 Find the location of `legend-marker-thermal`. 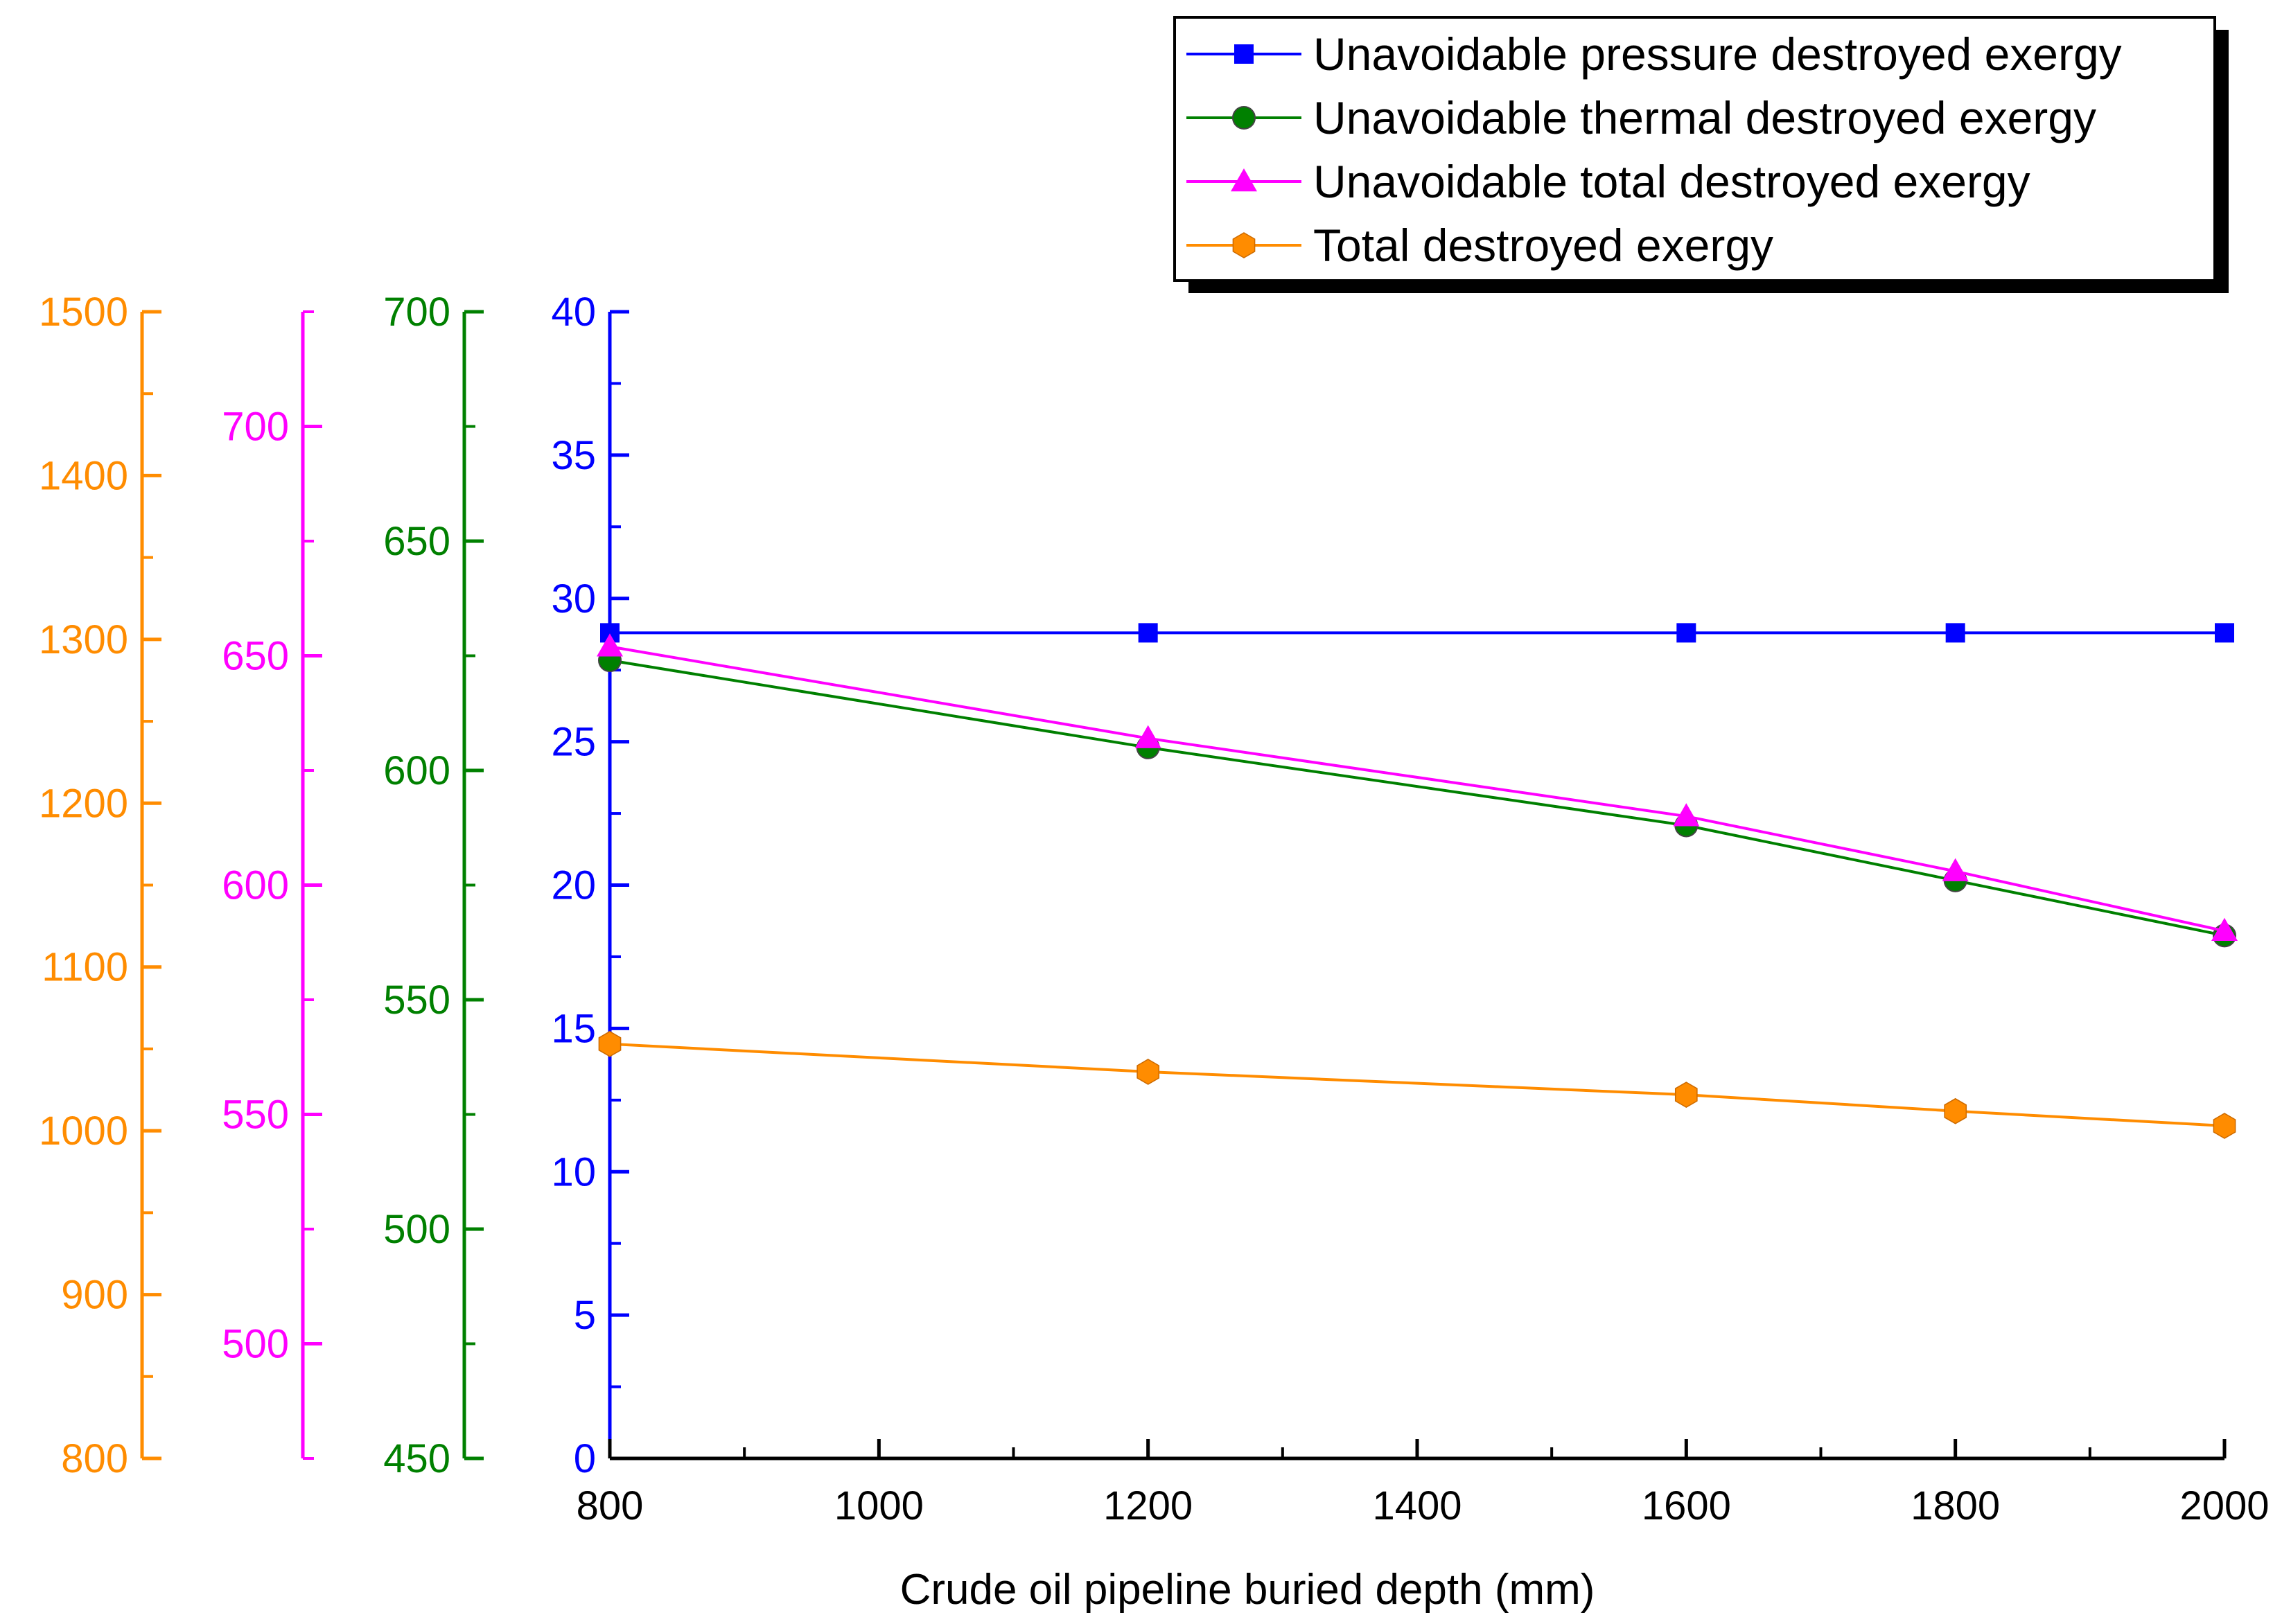

legend-marker-thermal is located at coordinates (1244, 118).